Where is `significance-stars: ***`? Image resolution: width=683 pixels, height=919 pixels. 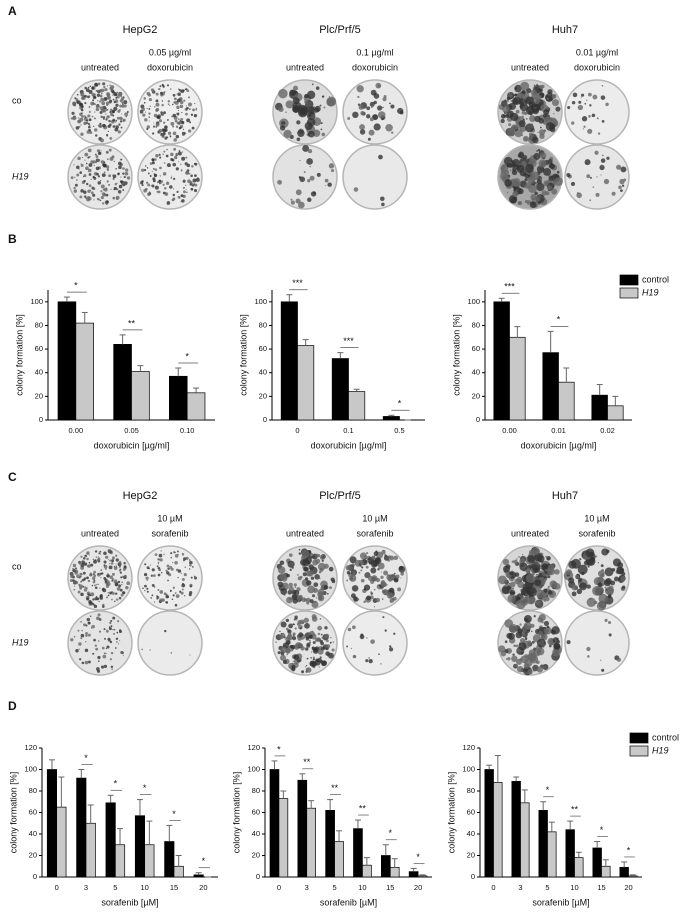 significance-stars: *** is located at coordinates (297, 283).